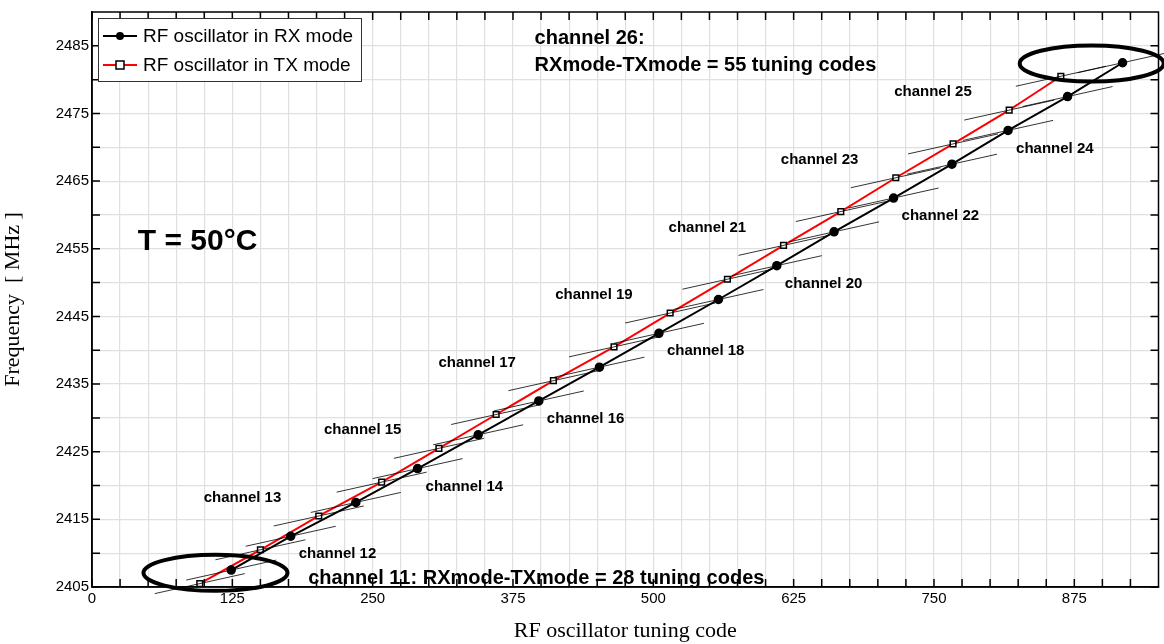 The image size is (1164, 644). Describe the element at coordinates (12, 299) in the screenshot. I see `y-axis-title: Frequency [ MHz ]` at that location.